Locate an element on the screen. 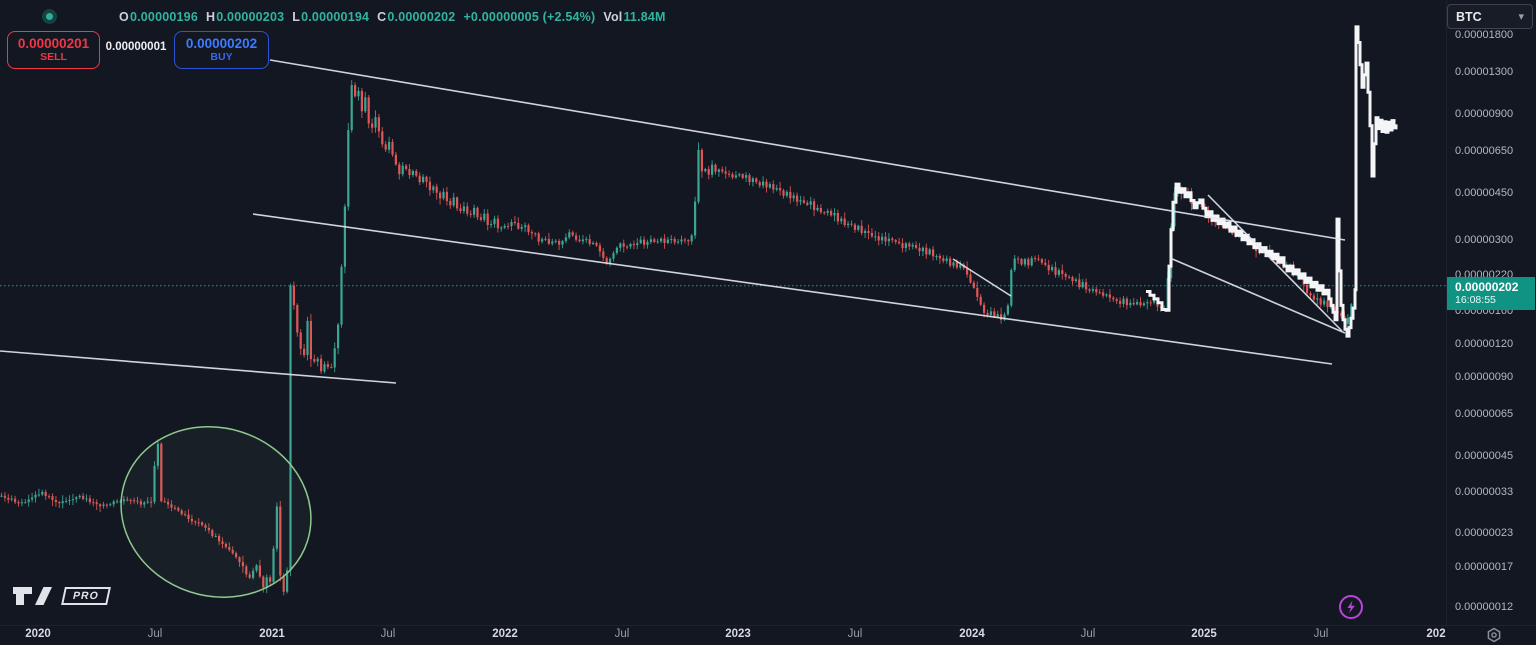 The width and height of the screenshot is (1536, 645). trendline-wedge-upper-2025 is located at coordinates (1275, 263).